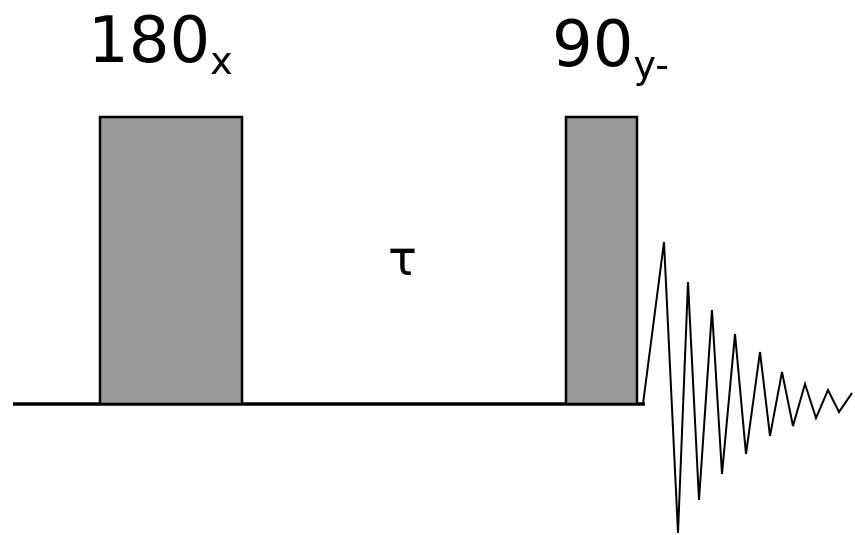 The width and height of the screenshot is (855, 535). Describe the element at coordinates (221, 61) in the screenshot. I see `pulse-180-phase: x` at that location.